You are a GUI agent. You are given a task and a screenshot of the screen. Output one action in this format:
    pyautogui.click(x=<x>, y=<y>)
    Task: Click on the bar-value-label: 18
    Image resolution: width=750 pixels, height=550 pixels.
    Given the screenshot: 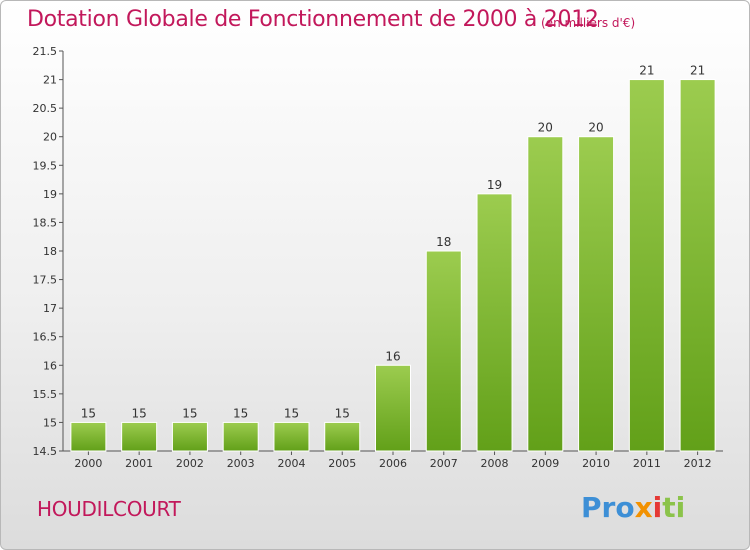 What is the action you would take?
    pyautogui.click(x=443, y=242)
    